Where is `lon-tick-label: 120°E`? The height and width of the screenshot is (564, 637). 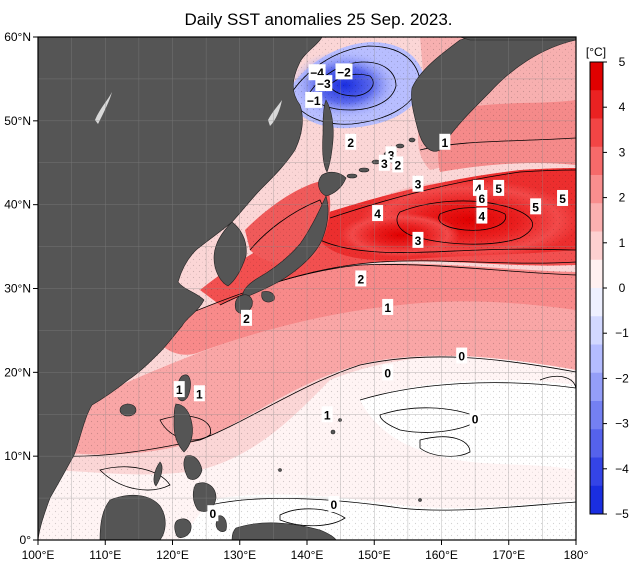
lon-tick-label: 120°E is located at coordinates (172, 555).